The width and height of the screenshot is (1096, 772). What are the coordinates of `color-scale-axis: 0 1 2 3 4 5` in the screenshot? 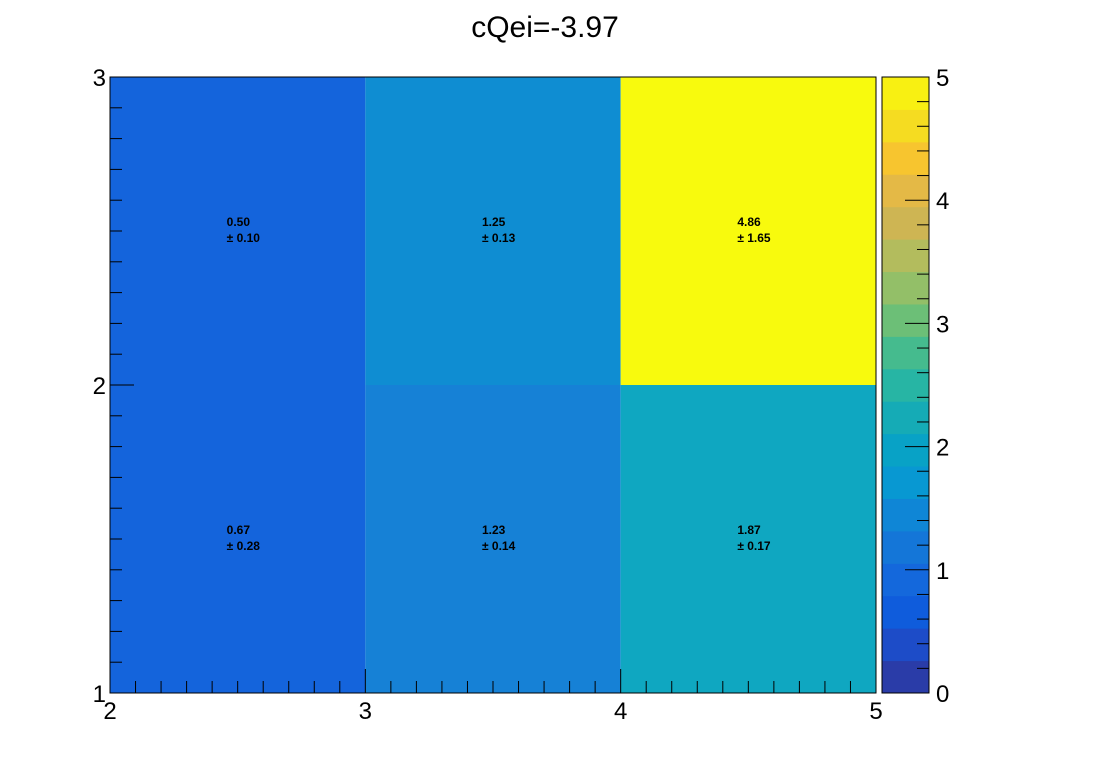 It's located at (927, 386).